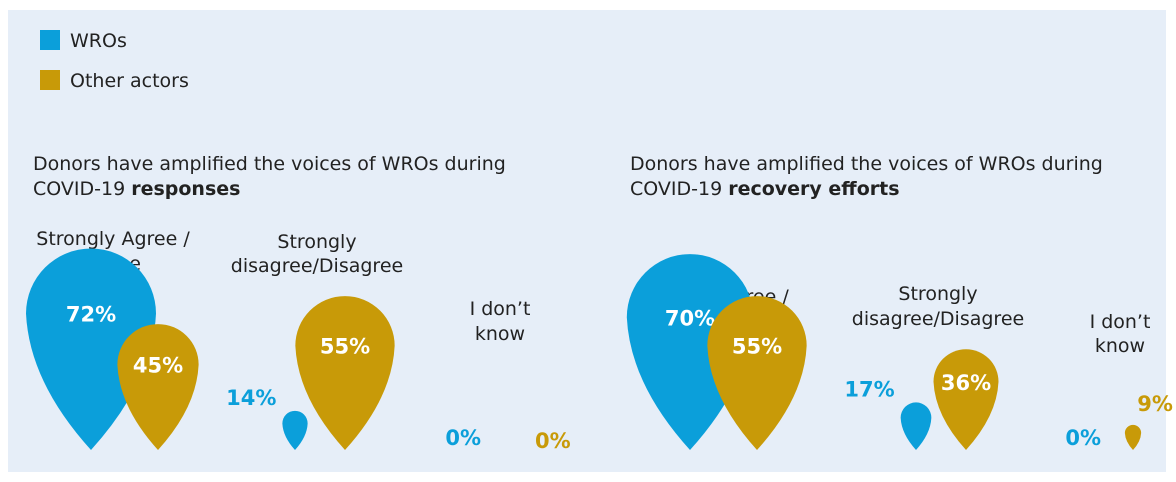  Describe the element at coordinates (129, 81) in the screenshot. I see `legend-label: Other actors` at that location.